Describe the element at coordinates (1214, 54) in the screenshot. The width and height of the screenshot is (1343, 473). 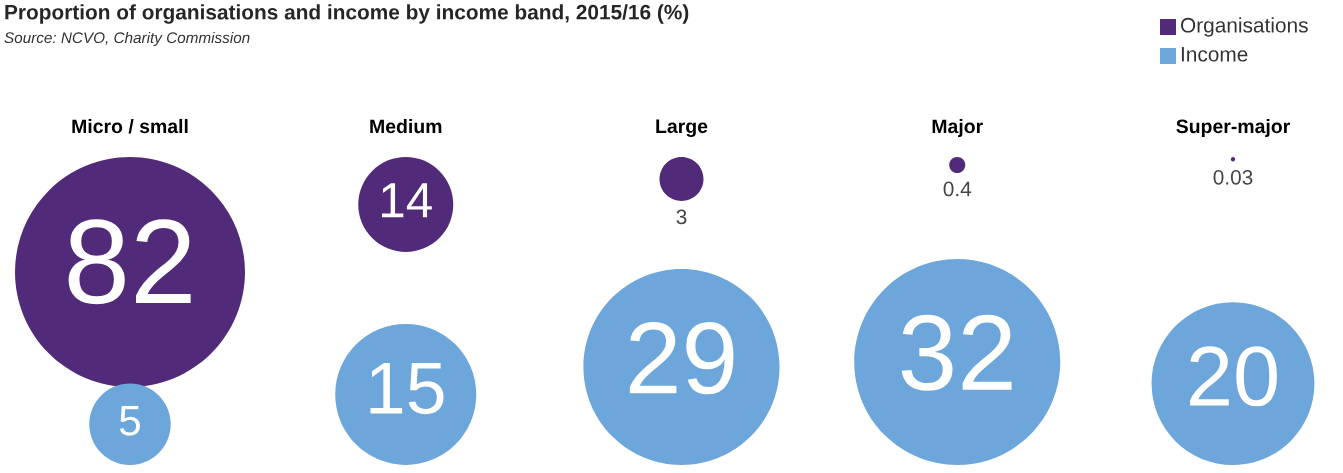
I see `legend-label: Income` at that location.